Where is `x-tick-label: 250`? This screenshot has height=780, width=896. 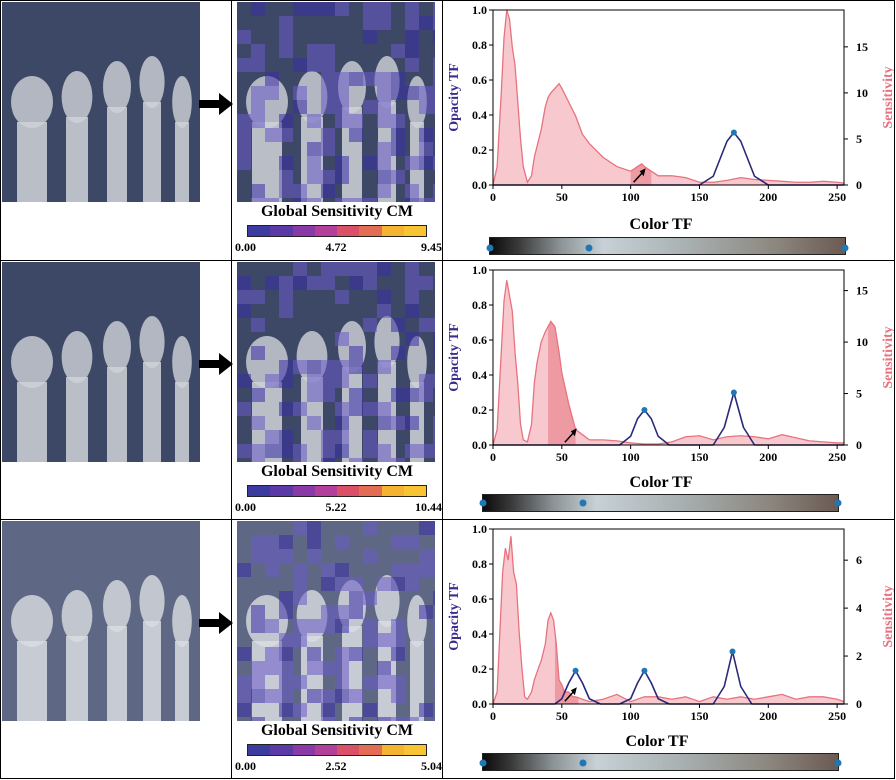
x-tick-label: 250 is located at coordinates (837, 197).